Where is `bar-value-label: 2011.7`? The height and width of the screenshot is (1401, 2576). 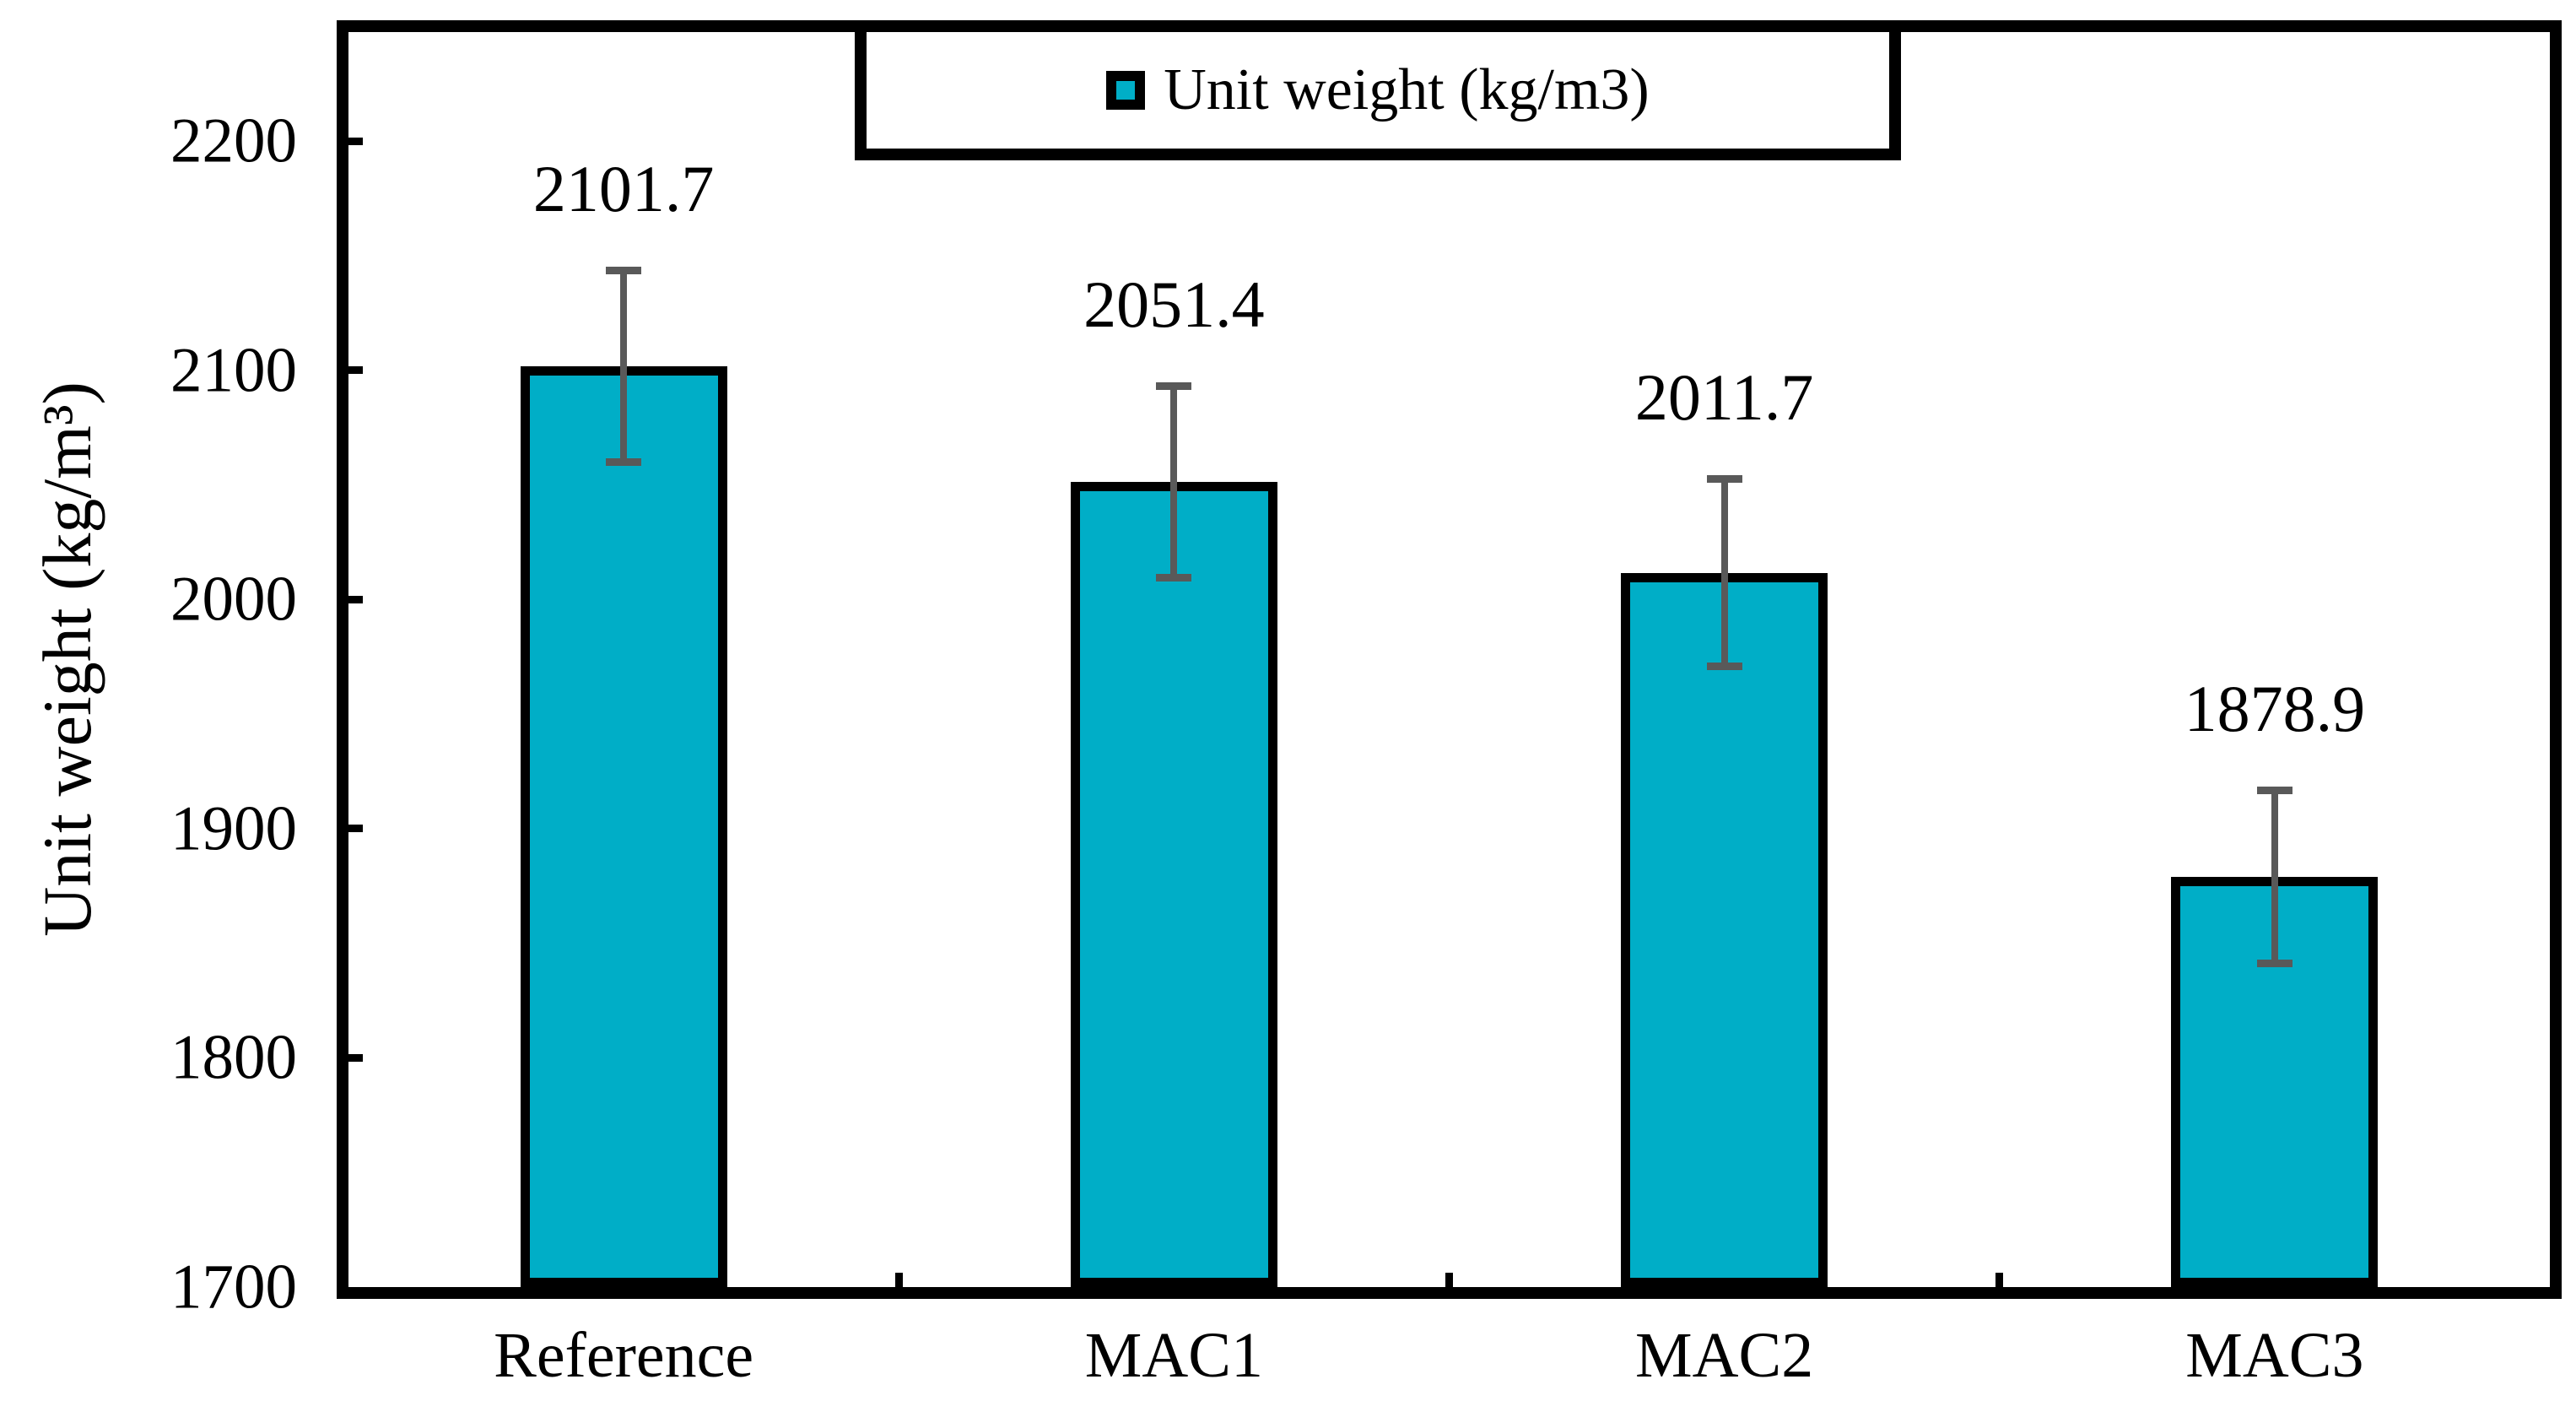 bar-value-label: 2011.7 is located at coordinates (1724, 397).